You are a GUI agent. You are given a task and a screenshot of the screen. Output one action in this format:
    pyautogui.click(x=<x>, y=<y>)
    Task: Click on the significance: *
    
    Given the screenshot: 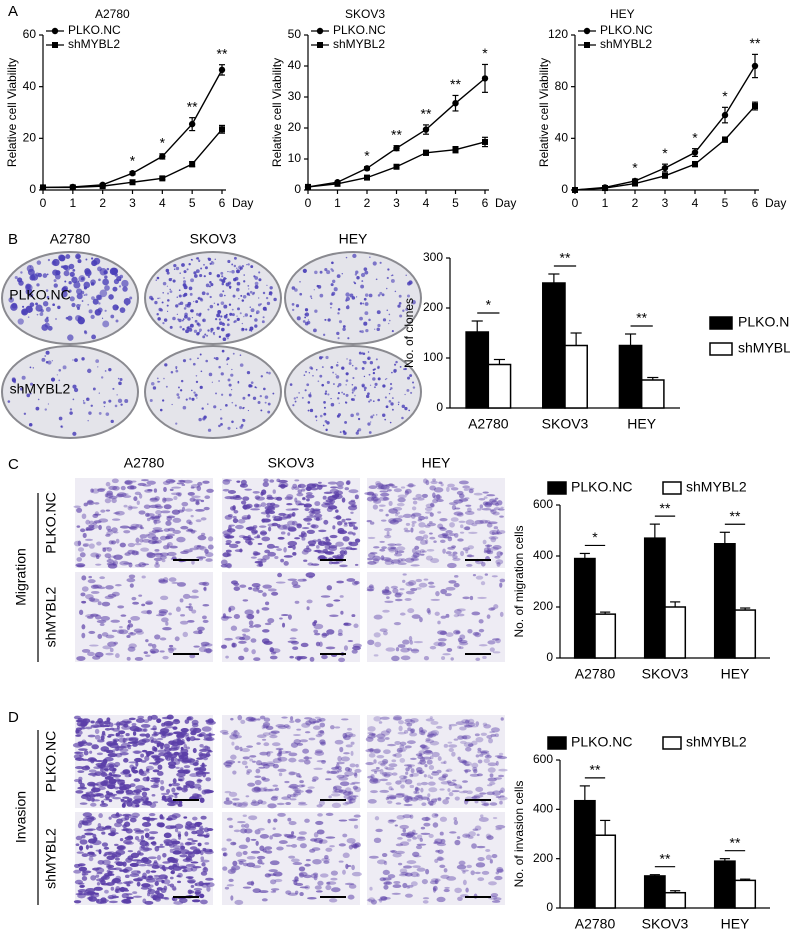 What is the action you would take?
    pyautogui.click(x=489, y=305)
    